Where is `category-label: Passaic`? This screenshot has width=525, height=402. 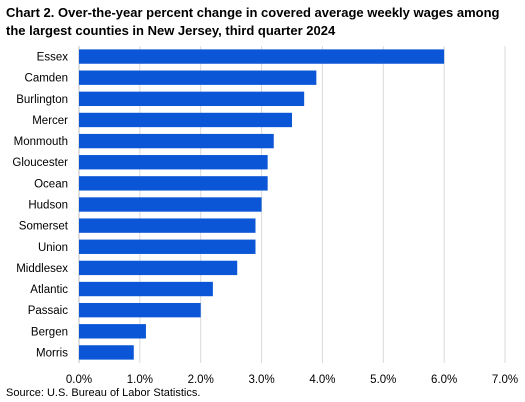
category-label: Passaic is located at coordinates (48, 311).